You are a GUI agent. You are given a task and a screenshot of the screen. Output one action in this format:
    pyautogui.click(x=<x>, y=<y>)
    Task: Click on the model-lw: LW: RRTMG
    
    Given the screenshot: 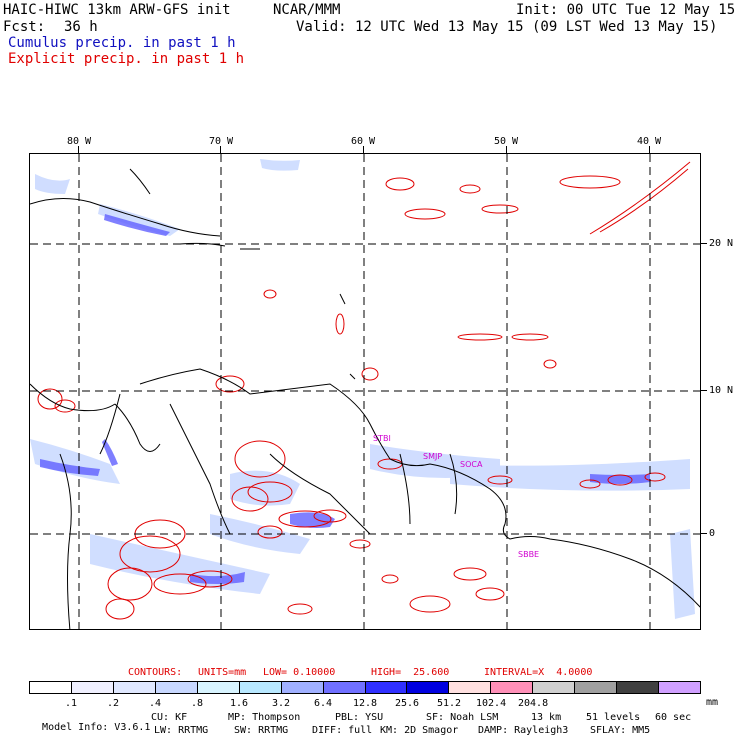 What is the action you would take?
    pyautogui.click(x=181, y=730)
    